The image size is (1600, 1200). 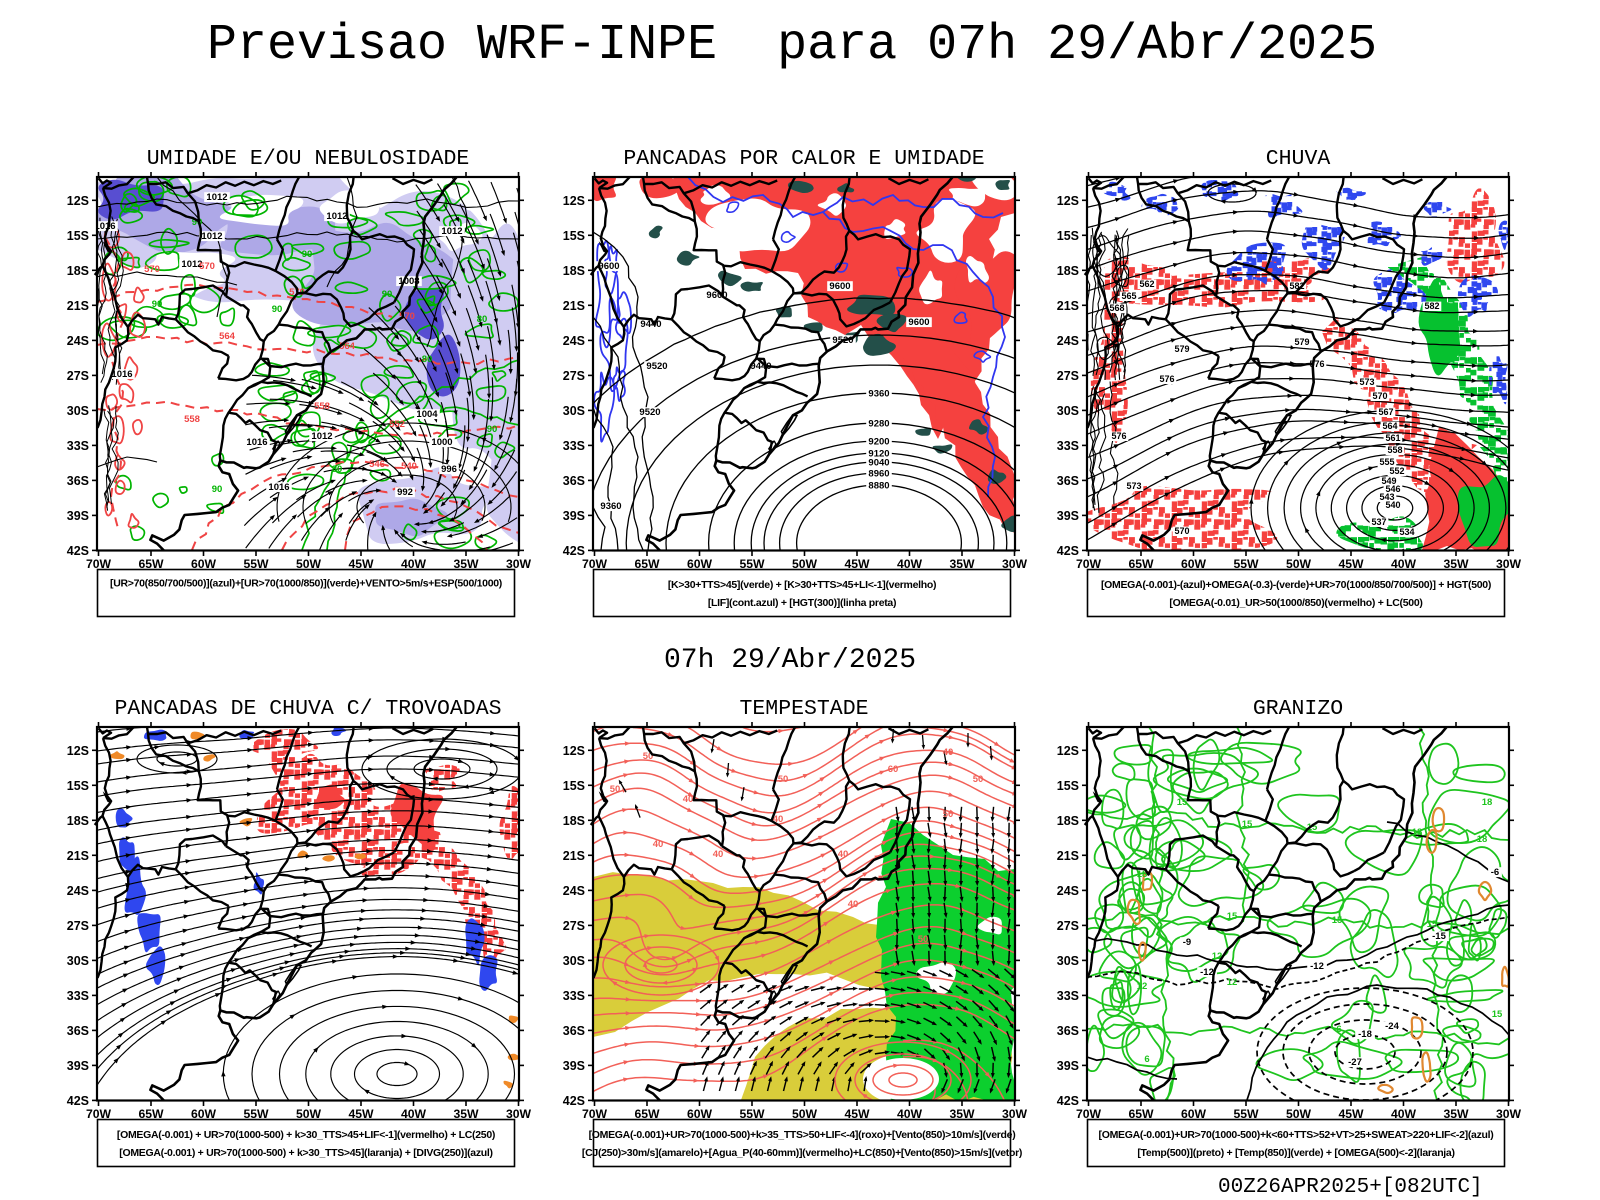 I want to click on svg-text: PANCADAS POR CALOR E UMIDADE, so click(x=803, y=159).